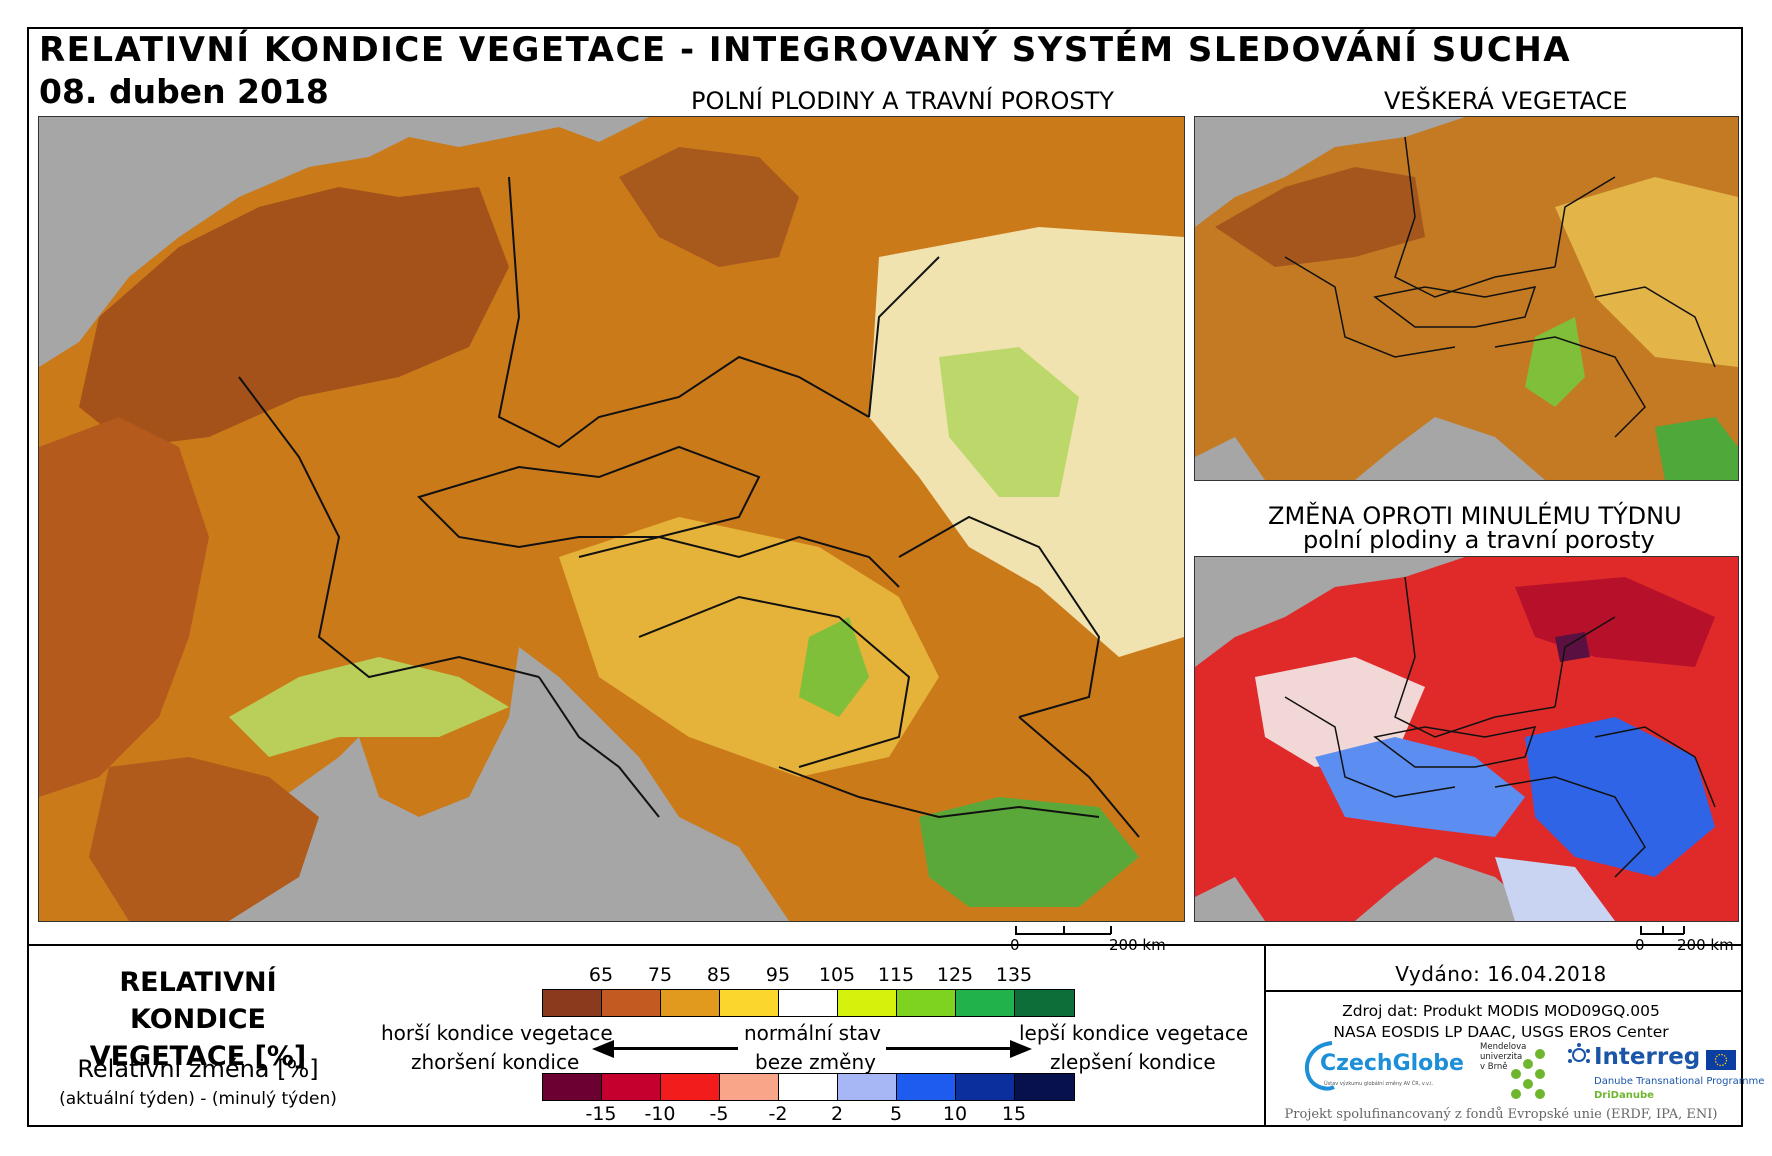 Image resolution: width=1772 pixels, height=1156 pixels. Describe the element at coordinates (1528, 1074) in the screenshot. I see `mendel-dots-icon` at that location.